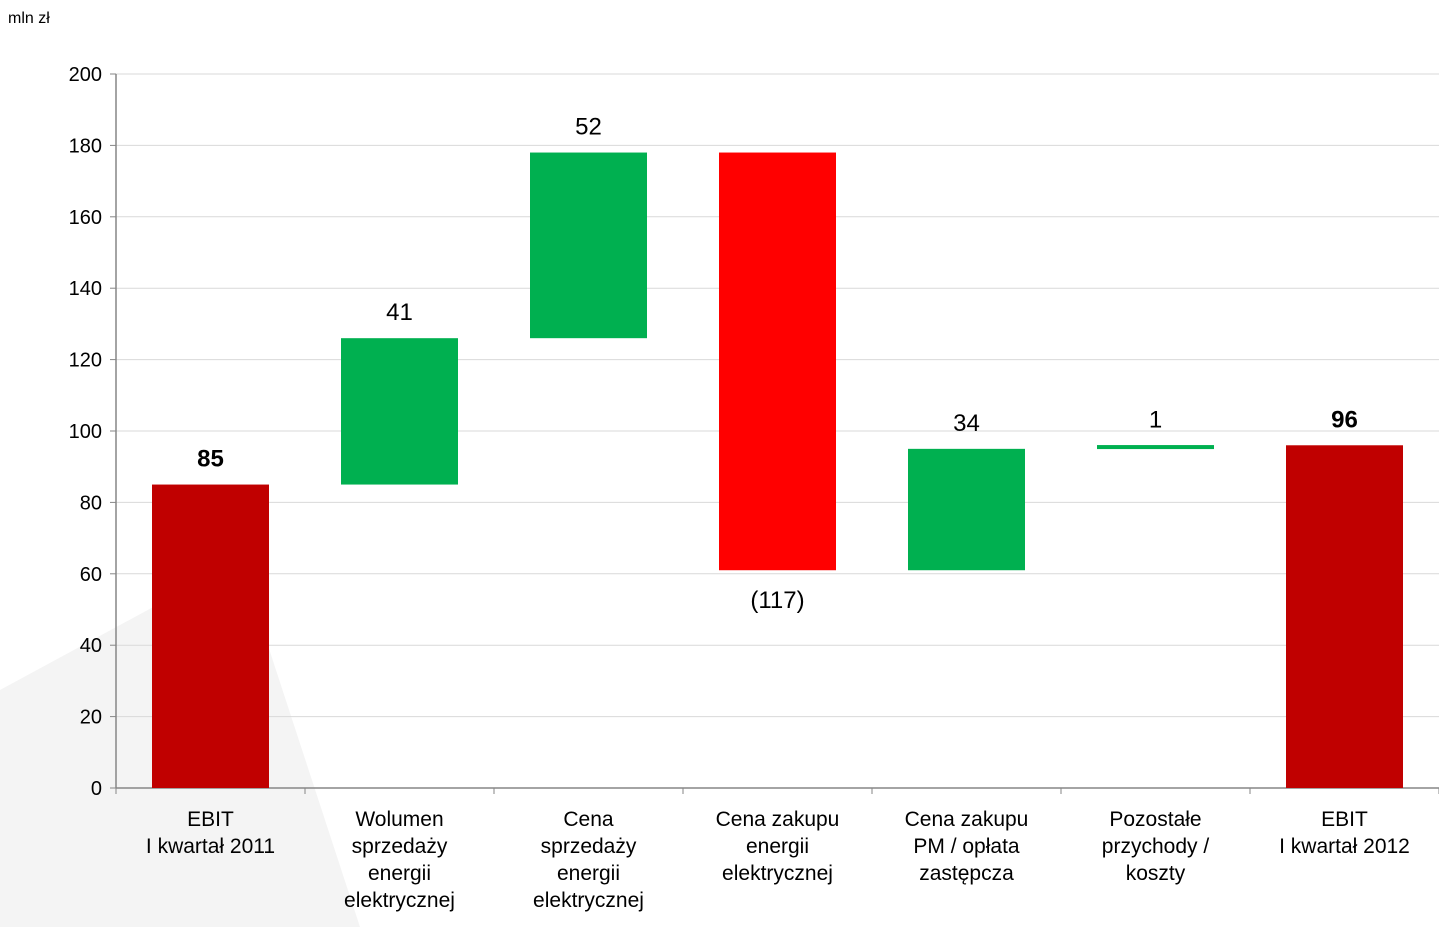 The image size is (1439, 927). I want to click on data-label: (117), so click(777, 600).